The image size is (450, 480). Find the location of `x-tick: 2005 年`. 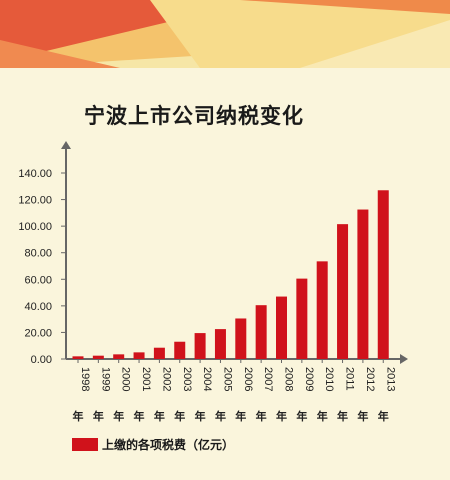

x-tick: 2005 年 is located at coordinates (224, 391).